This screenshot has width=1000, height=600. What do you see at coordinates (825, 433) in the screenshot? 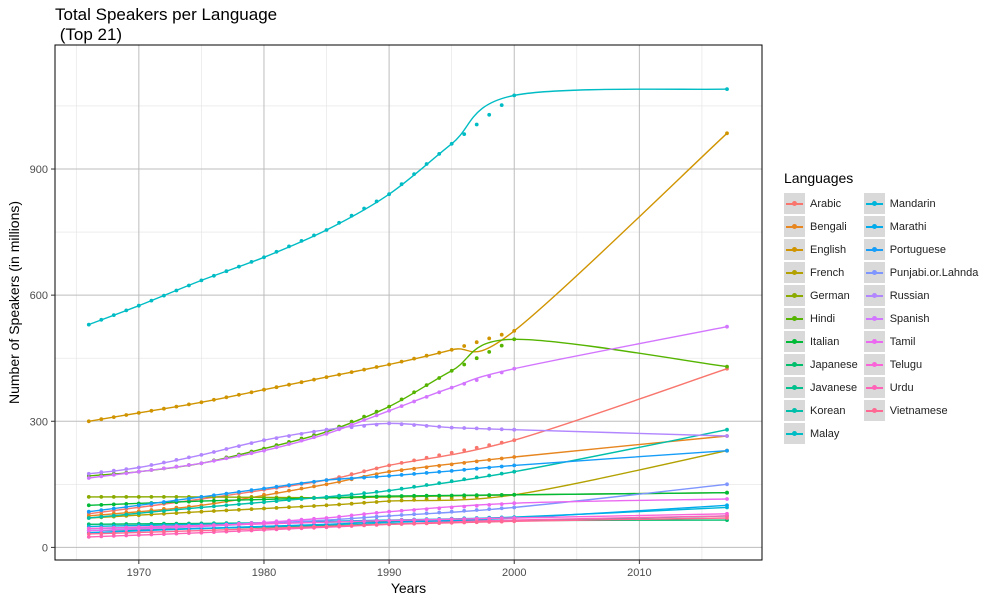
I see `legend-label: Malay` at bounding box center [825, 433].